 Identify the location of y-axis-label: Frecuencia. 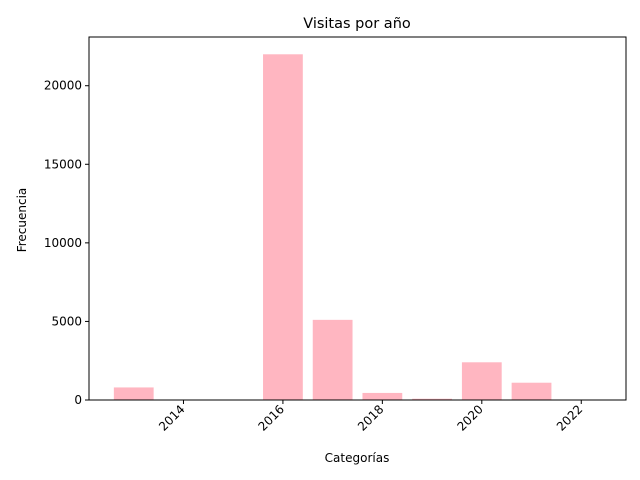
(22, 220).